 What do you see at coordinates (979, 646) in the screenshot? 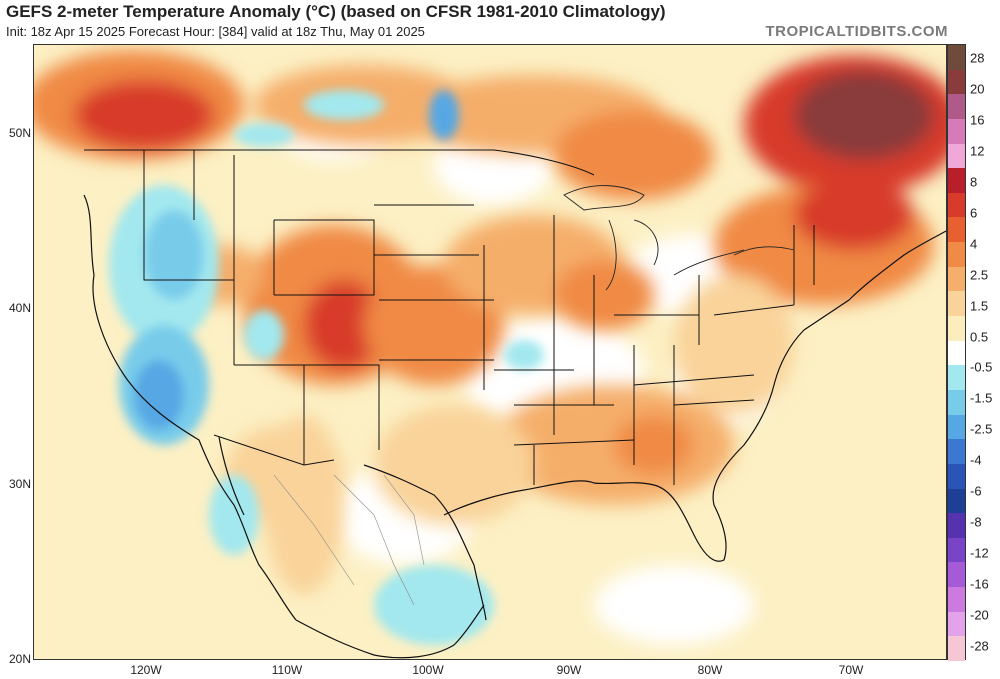
I see `colorbar-tick-label: -28` at bounding box center [979, 646].